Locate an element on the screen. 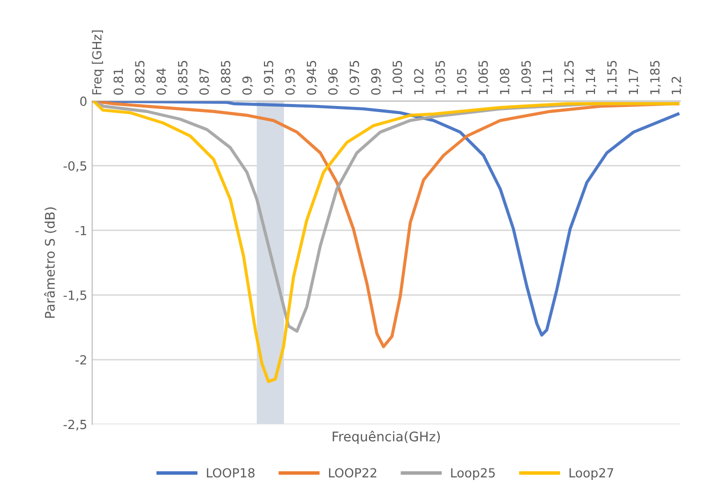 The width and height of the screenshot is (726, 486). x-tick-label: 0,915 is located at coordinates (269, 77).